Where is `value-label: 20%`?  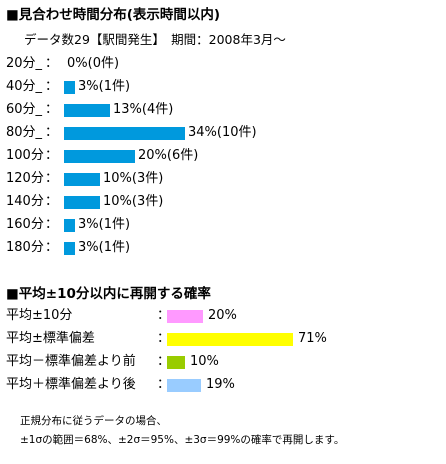
value-label: 20% is located at coordinates (222, 315).